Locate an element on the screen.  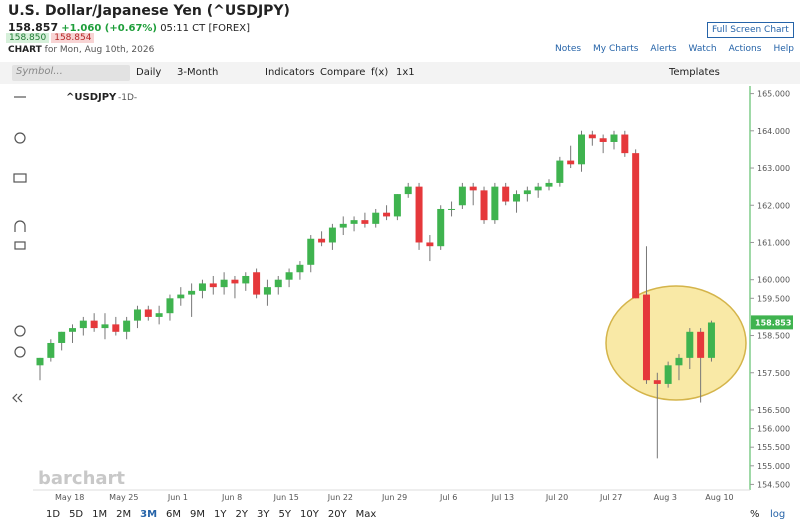
range-button: 2Y is located at coordinates (242, 514).